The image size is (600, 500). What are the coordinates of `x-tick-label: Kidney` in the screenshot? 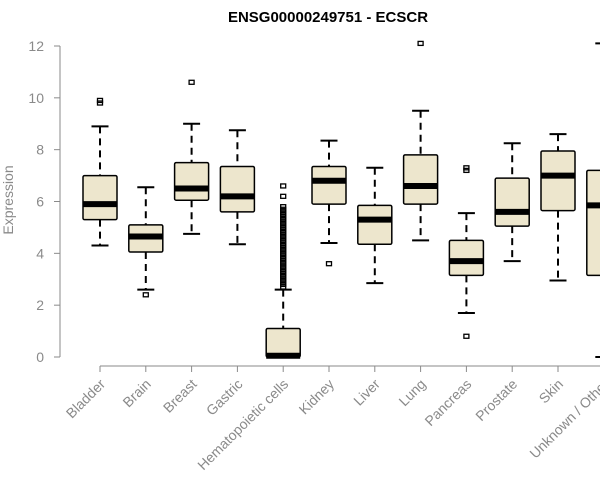 It's located at (317, 397).